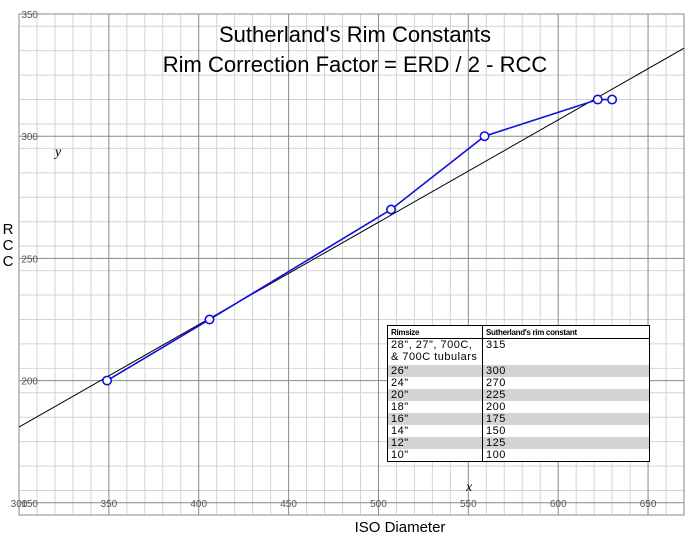 The width and height of the screenshot is (694, 539). I want to click on table-cell-constant: 200, so click(496, 407).